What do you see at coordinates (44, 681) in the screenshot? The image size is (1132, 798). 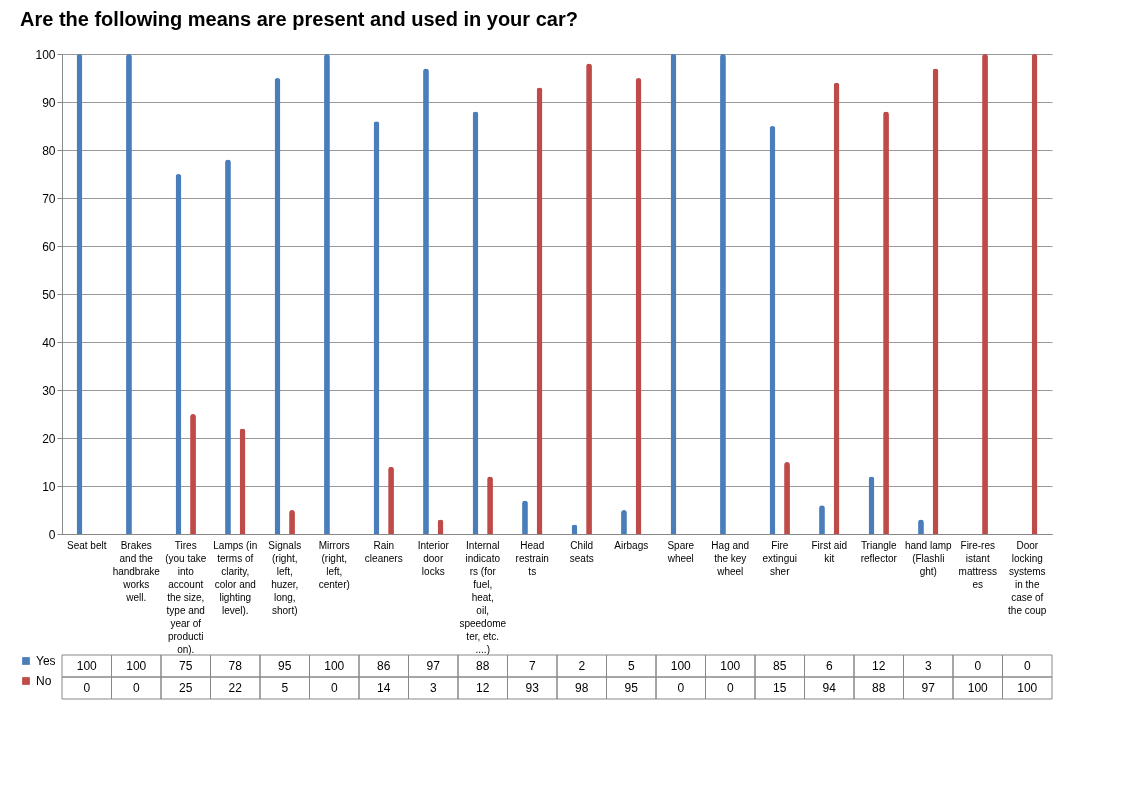 I see `legend-label: No` at bounding box center [44, 681].